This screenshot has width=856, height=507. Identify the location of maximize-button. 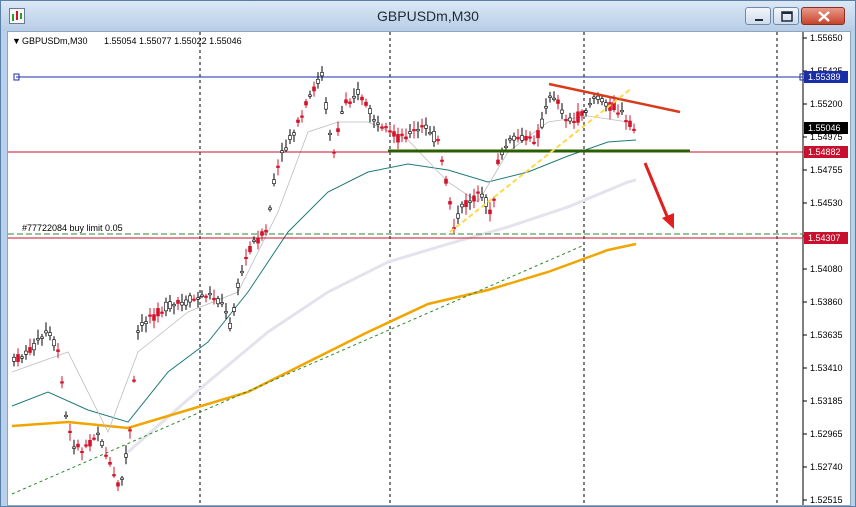
(786, 16).